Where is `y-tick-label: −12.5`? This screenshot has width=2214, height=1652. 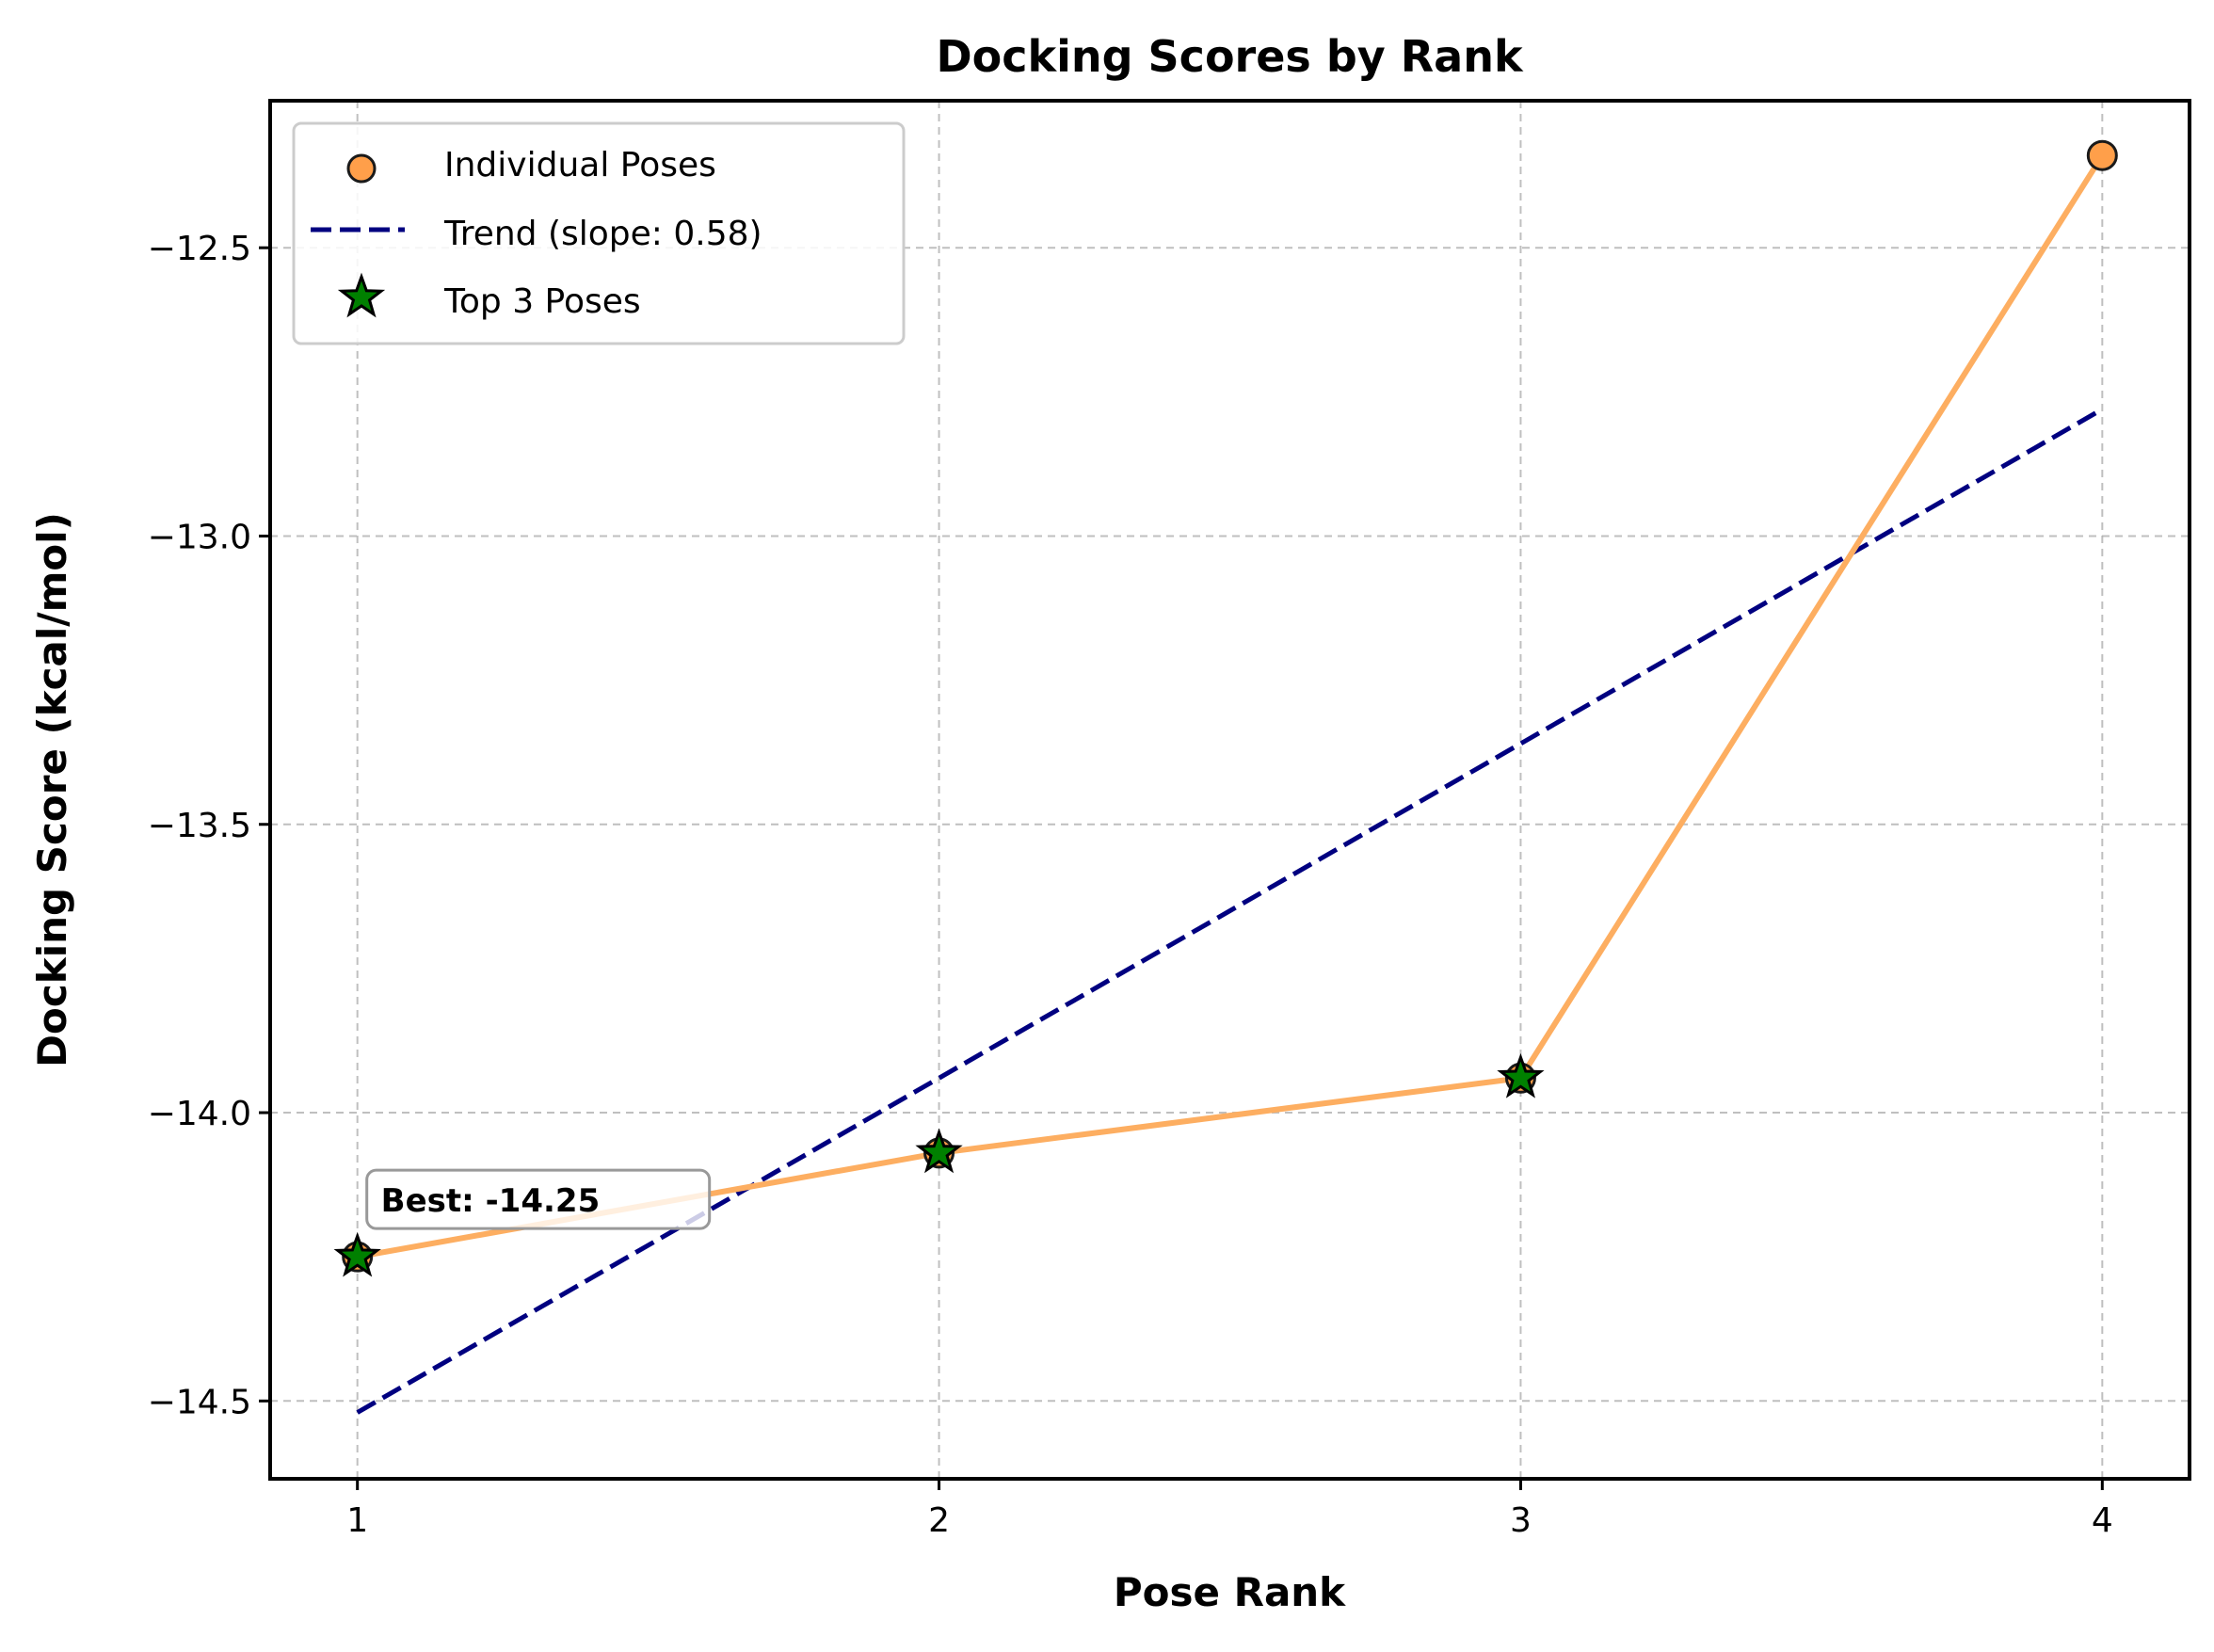
y-tick-label: −12.5 is located at coordinates (199, 249).